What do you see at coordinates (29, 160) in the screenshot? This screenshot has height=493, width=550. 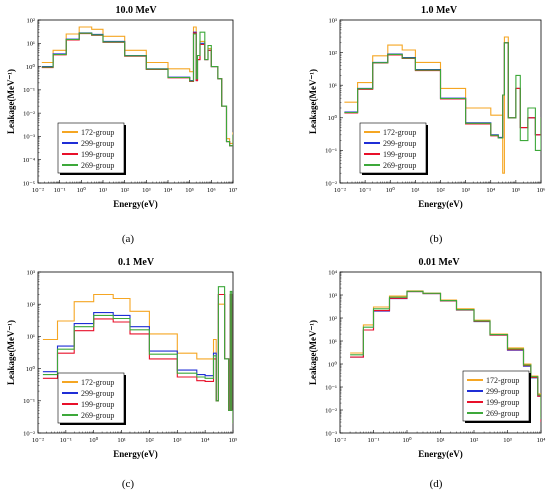 I see `y-tick-label: 10⁻⁴` at bounding box center [29, 160].